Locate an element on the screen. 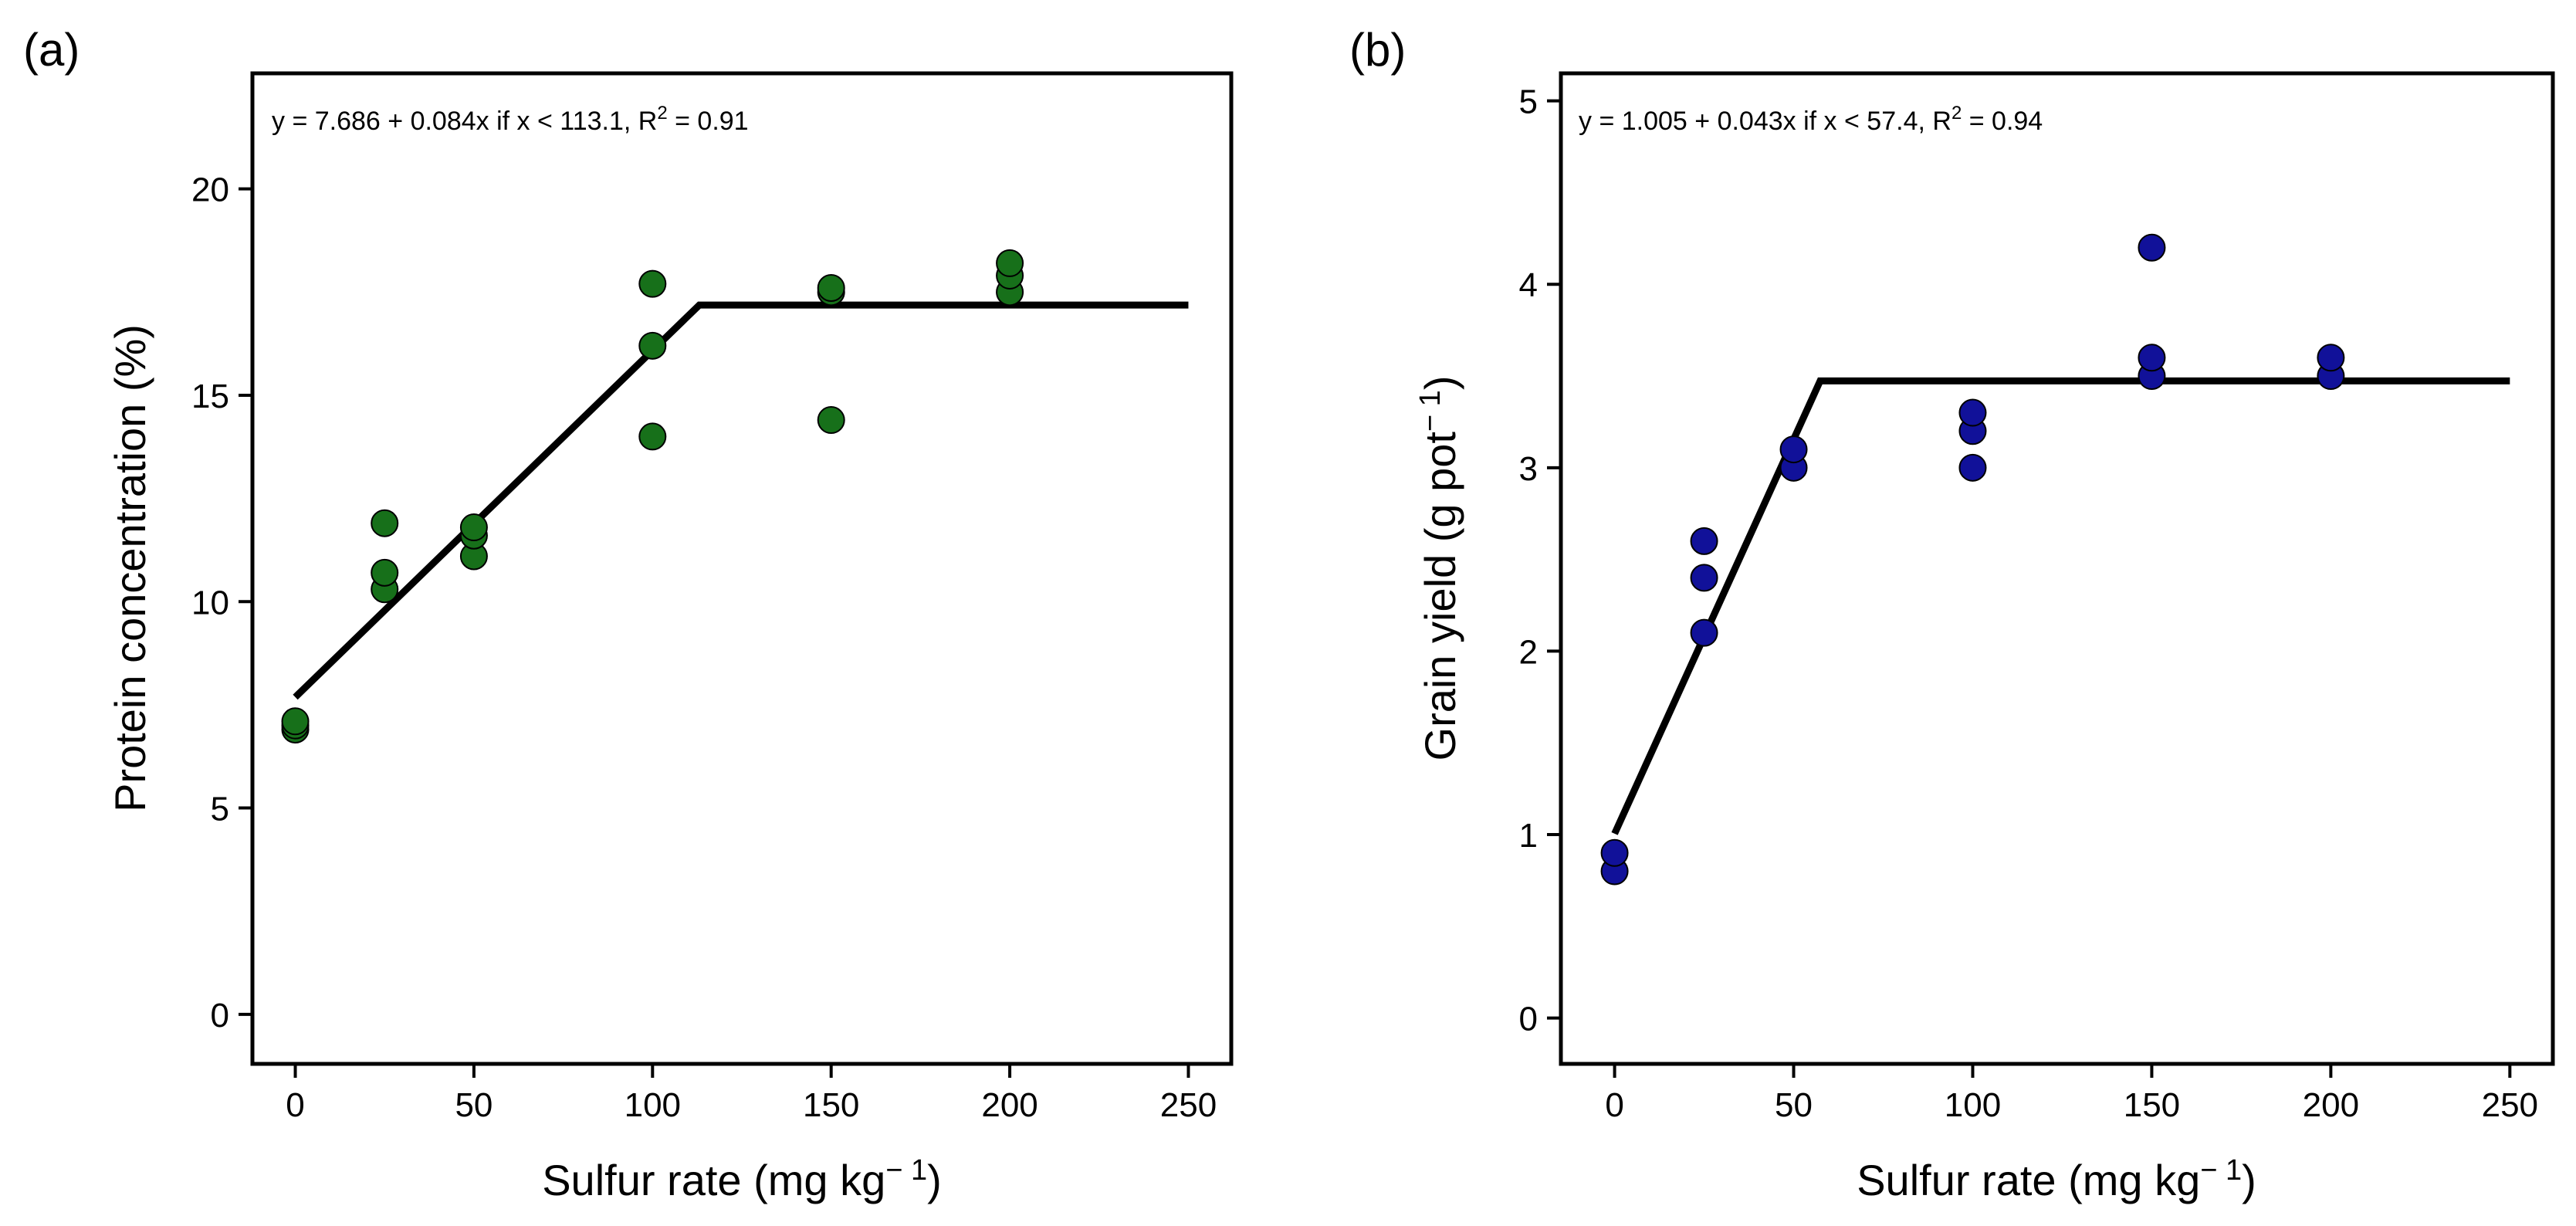  fit-line-a is located at coordinates (741, 500).